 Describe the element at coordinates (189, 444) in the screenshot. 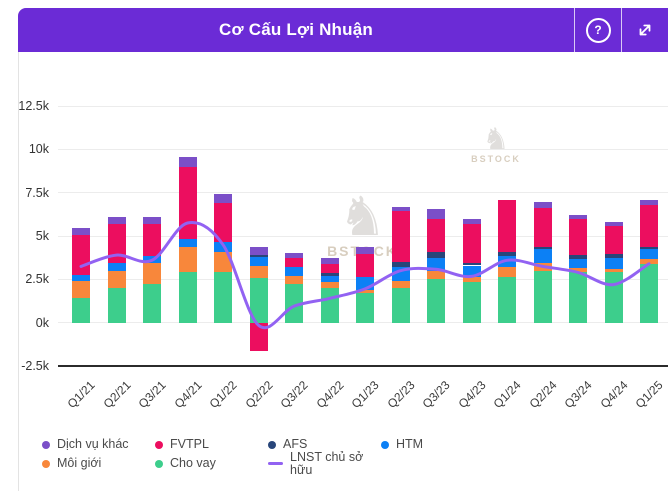

I see `legend-label: FVTPL` at that location.